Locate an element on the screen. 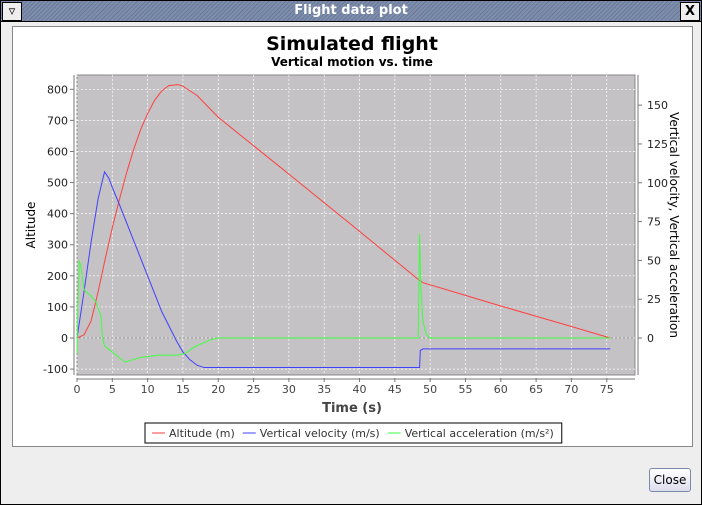  x-tick-label: 75 is located at coordinates (607, 389).